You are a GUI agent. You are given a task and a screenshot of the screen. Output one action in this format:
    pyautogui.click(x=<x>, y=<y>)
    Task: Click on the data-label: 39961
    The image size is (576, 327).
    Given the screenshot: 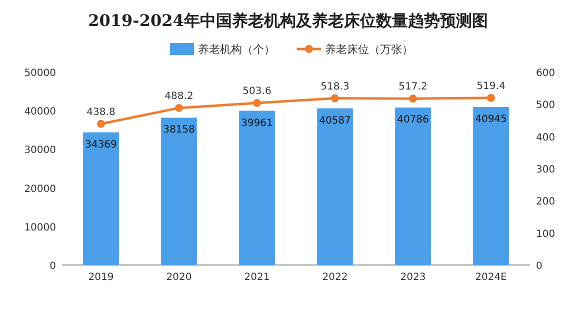 What is the action you would take?
    pyautogui.click(x=257, y=123)
    